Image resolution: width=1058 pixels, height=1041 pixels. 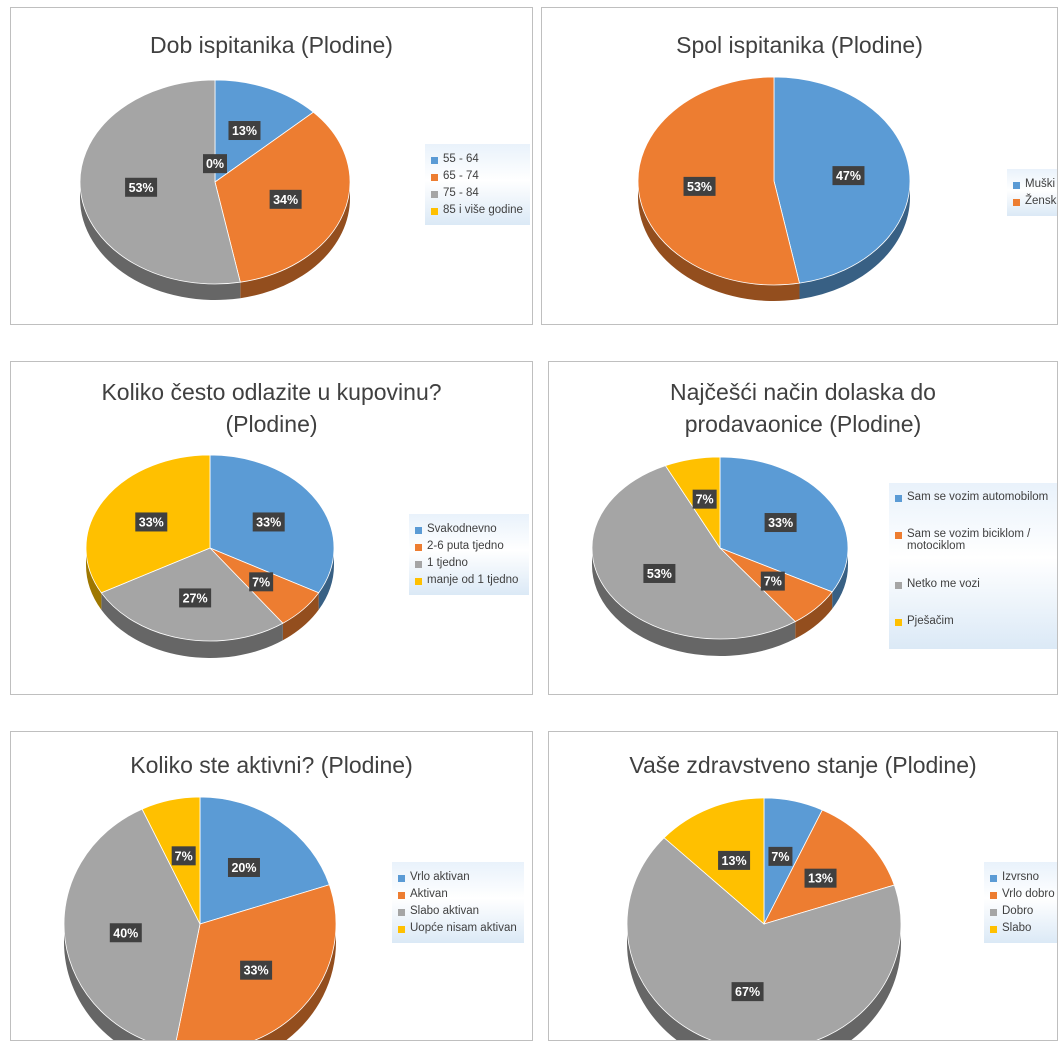 I want to click on pie-slice-dobro, so click(x=764, y=938).